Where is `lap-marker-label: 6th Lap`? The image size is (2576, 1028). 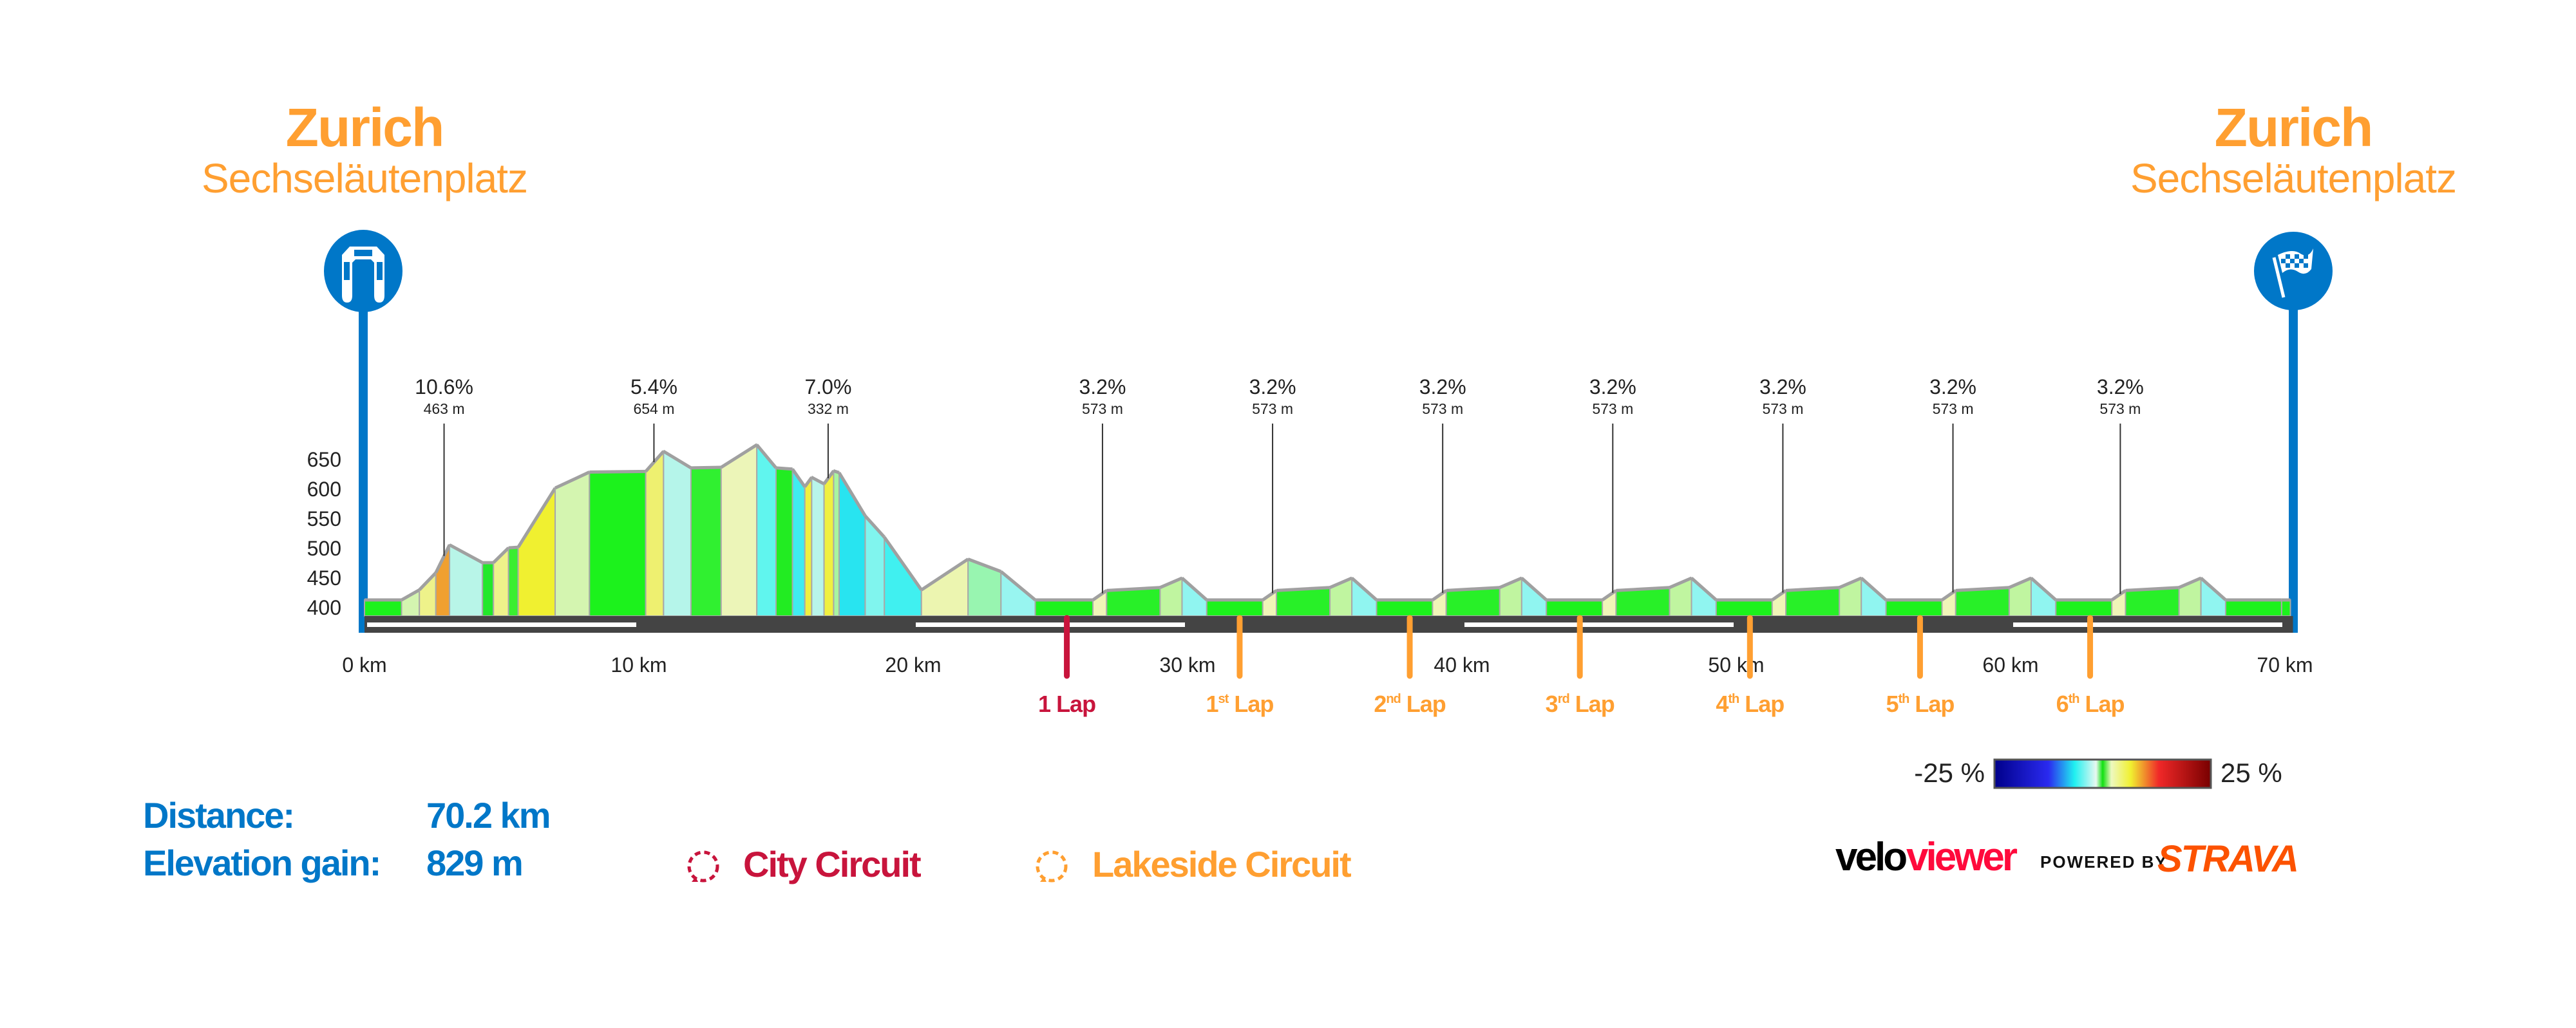 lap-marker-label: 6th Lap is located at coordinates (2090, 704).